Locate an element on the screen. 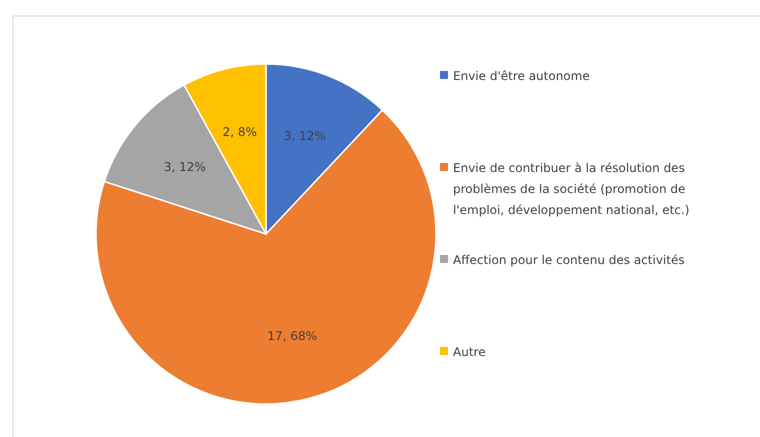  legend-label: Affection pour le contenu des activités is located at coordinates (569, 260).